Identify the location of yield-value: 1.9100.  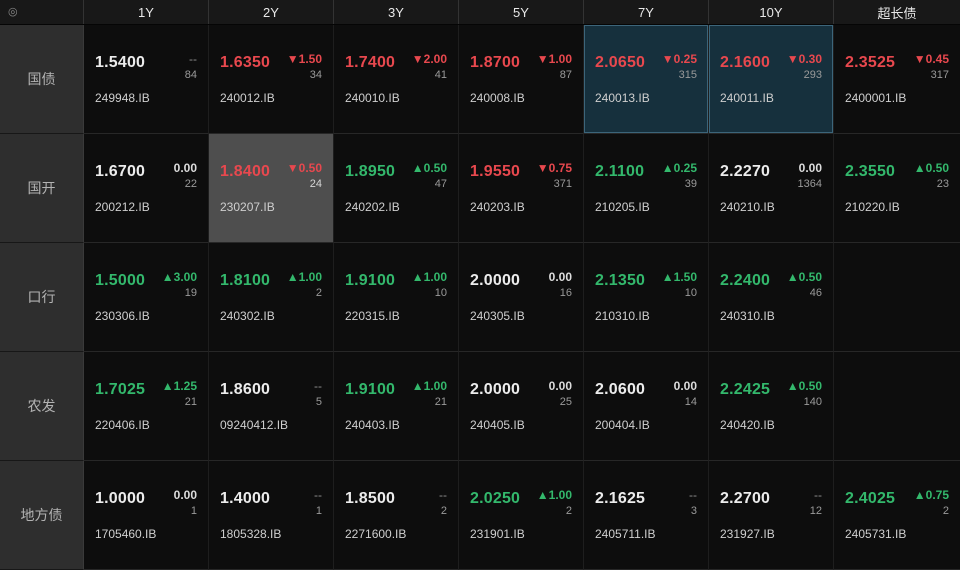
(370, 280).